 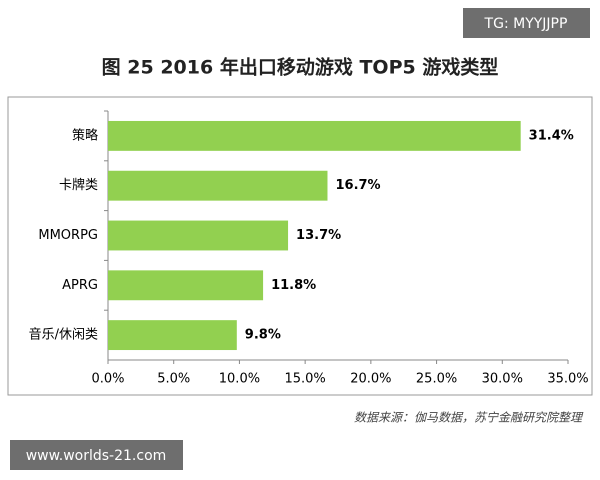 I want to click on data-label: 31.4%, so click(x=551, y=135).